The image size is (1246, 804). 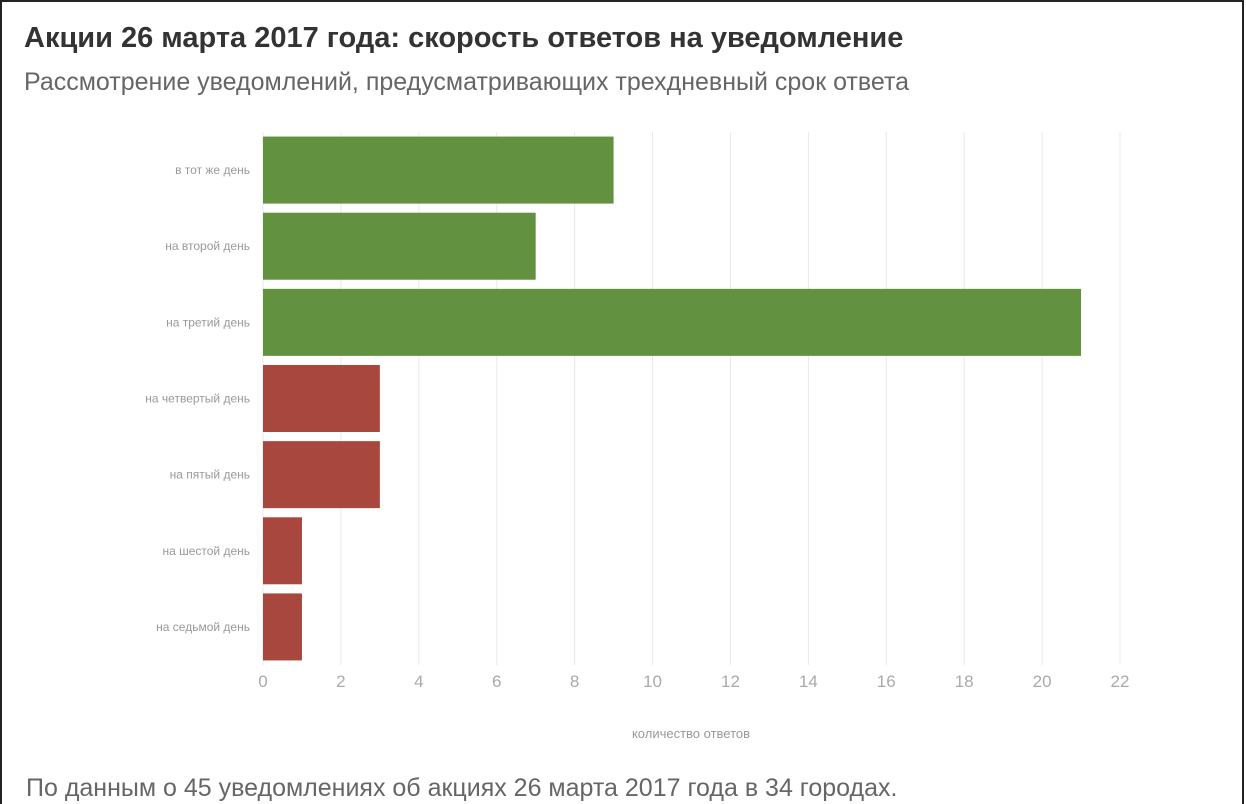 I want to click on x-axis-label: количество ответов, so click(x=691, y=733).